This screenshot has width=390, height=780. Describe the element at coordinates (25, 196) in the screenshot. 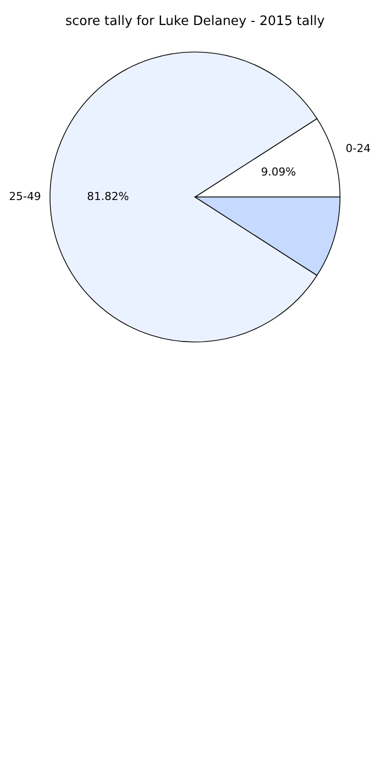

I see `slice-label: 25-49` at that location.